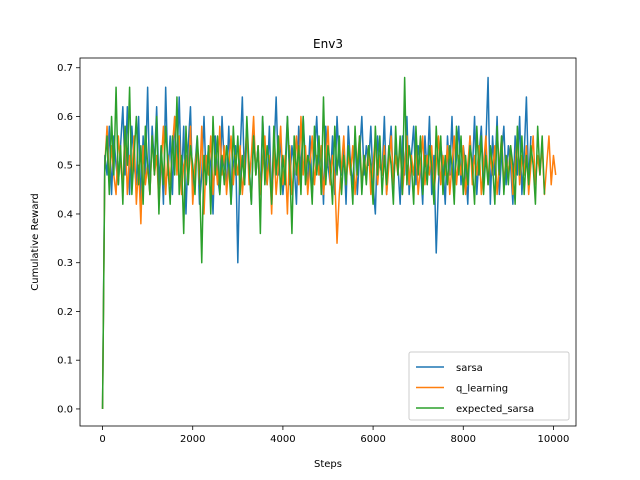 Image resolution: width=640 pixels, height=480 pixels. What do you see at coordinates (65, 361) in the screenshot?
I see `y-tick-label: 0.1` at bounding box center [65, 361].